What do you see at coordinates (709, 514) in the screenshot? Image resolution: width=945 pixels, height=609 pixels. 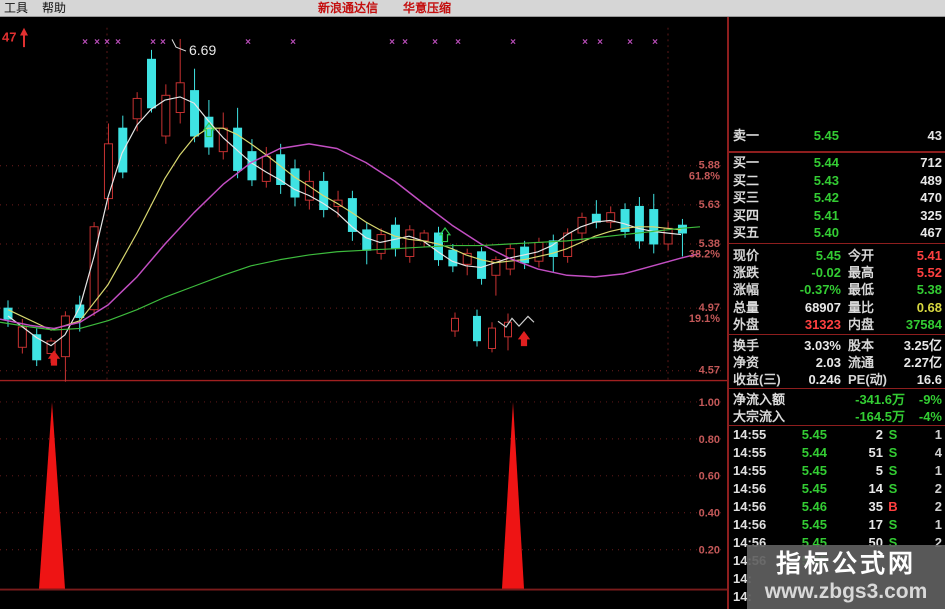 I see `indicator-axis-label: 0.40` at bounding box center [709, 514].